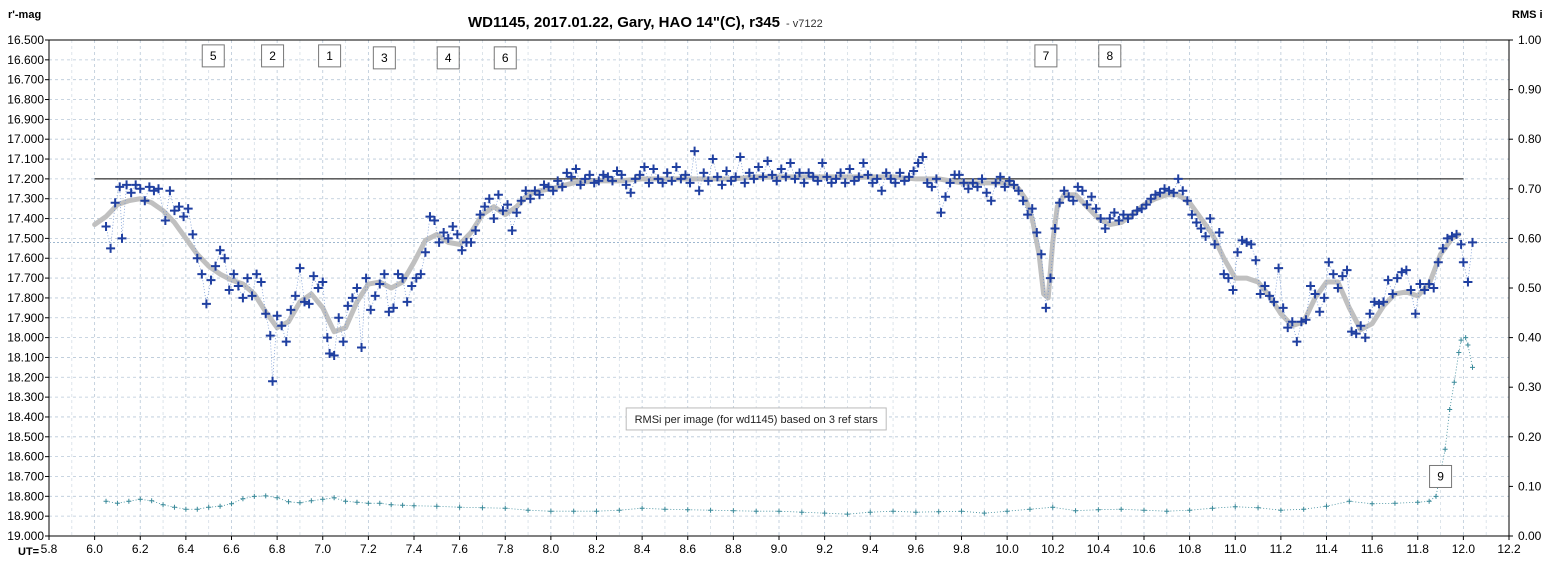  I want to click on left-tick-label: 18.100, so click(25, 357).